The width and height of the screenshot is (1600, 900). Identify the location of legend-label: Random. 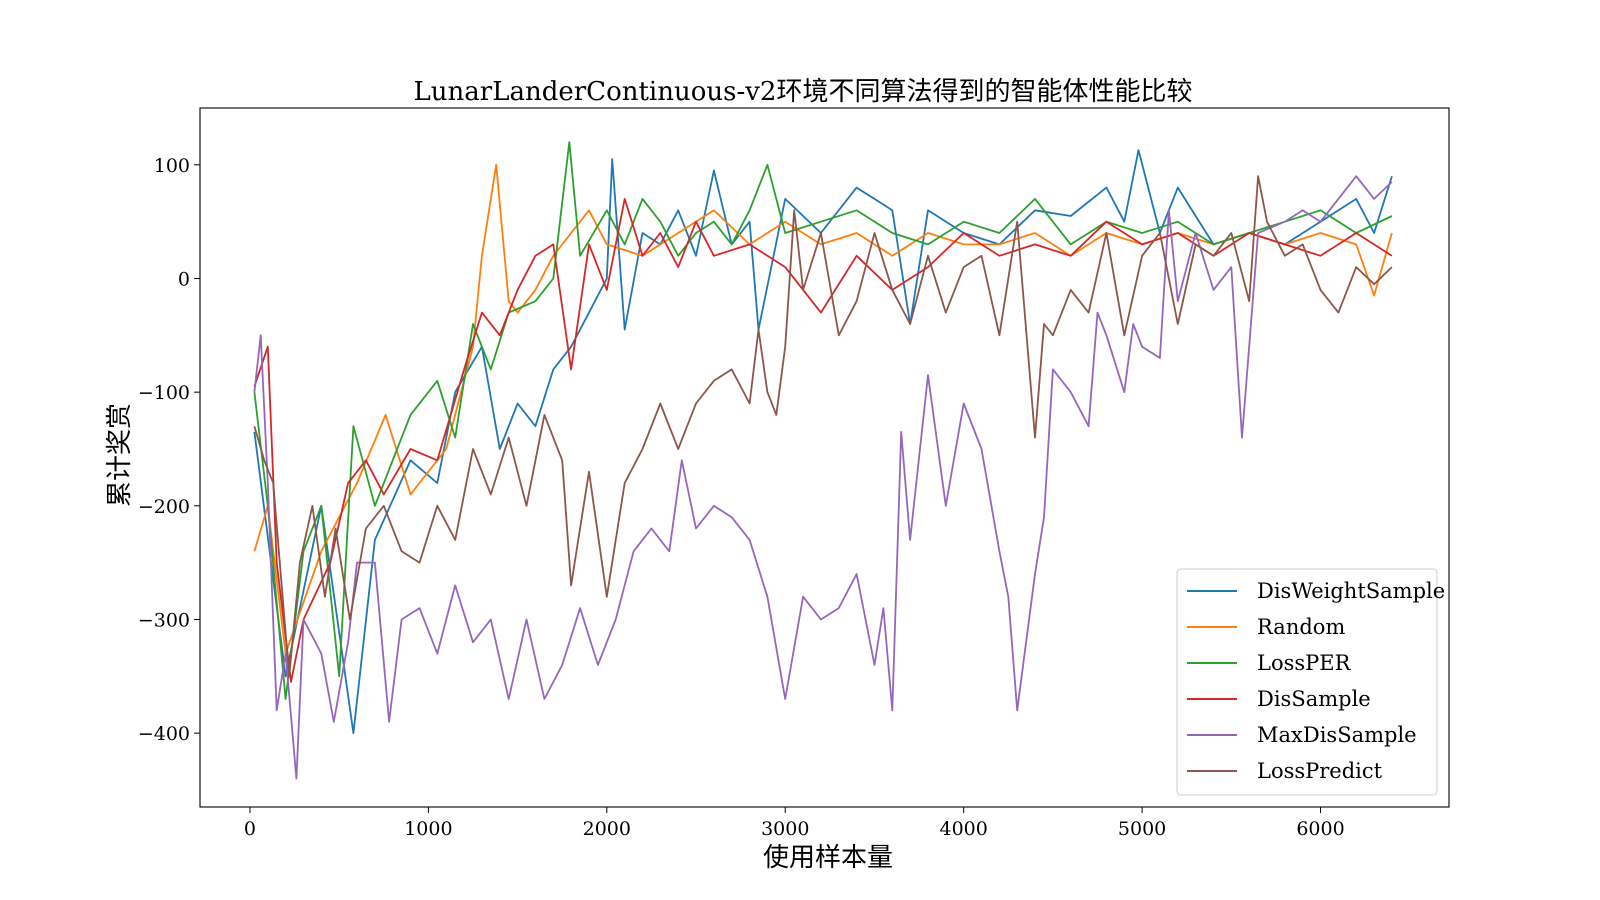
(1301, 627).